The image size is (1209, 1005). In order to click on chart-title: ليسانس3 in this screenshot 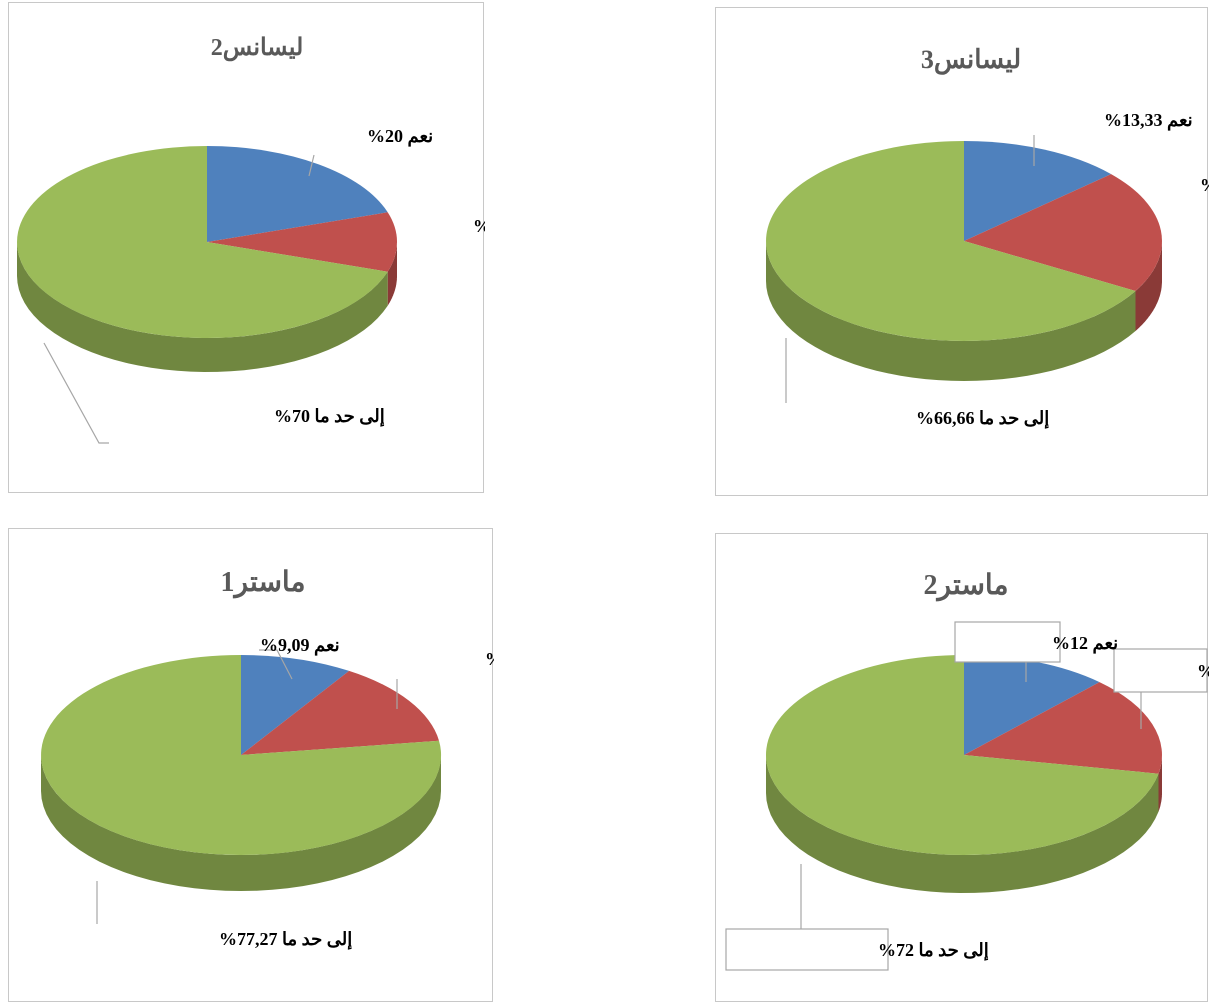, I will do `click(971, 60)`.